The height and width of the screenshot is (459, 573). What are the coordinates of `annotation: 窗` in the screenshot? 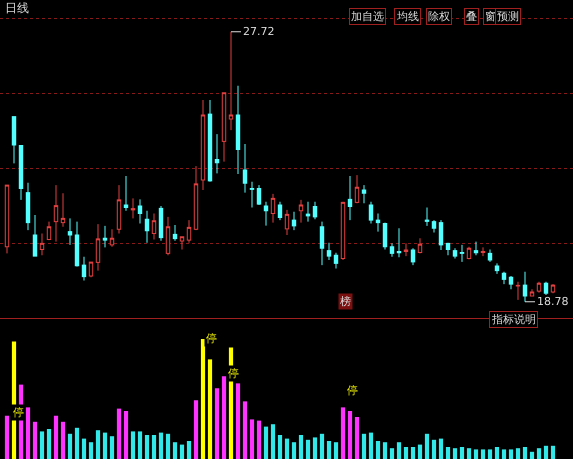 It's located at (490, 16).